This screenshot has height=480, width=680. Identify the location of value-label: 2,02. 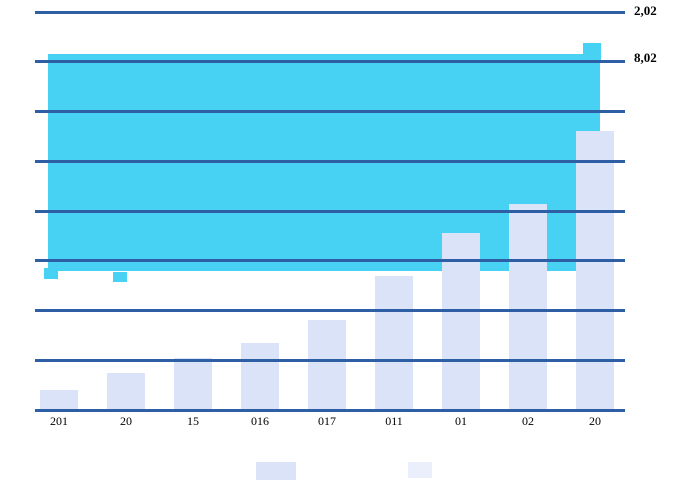
(645, 10).